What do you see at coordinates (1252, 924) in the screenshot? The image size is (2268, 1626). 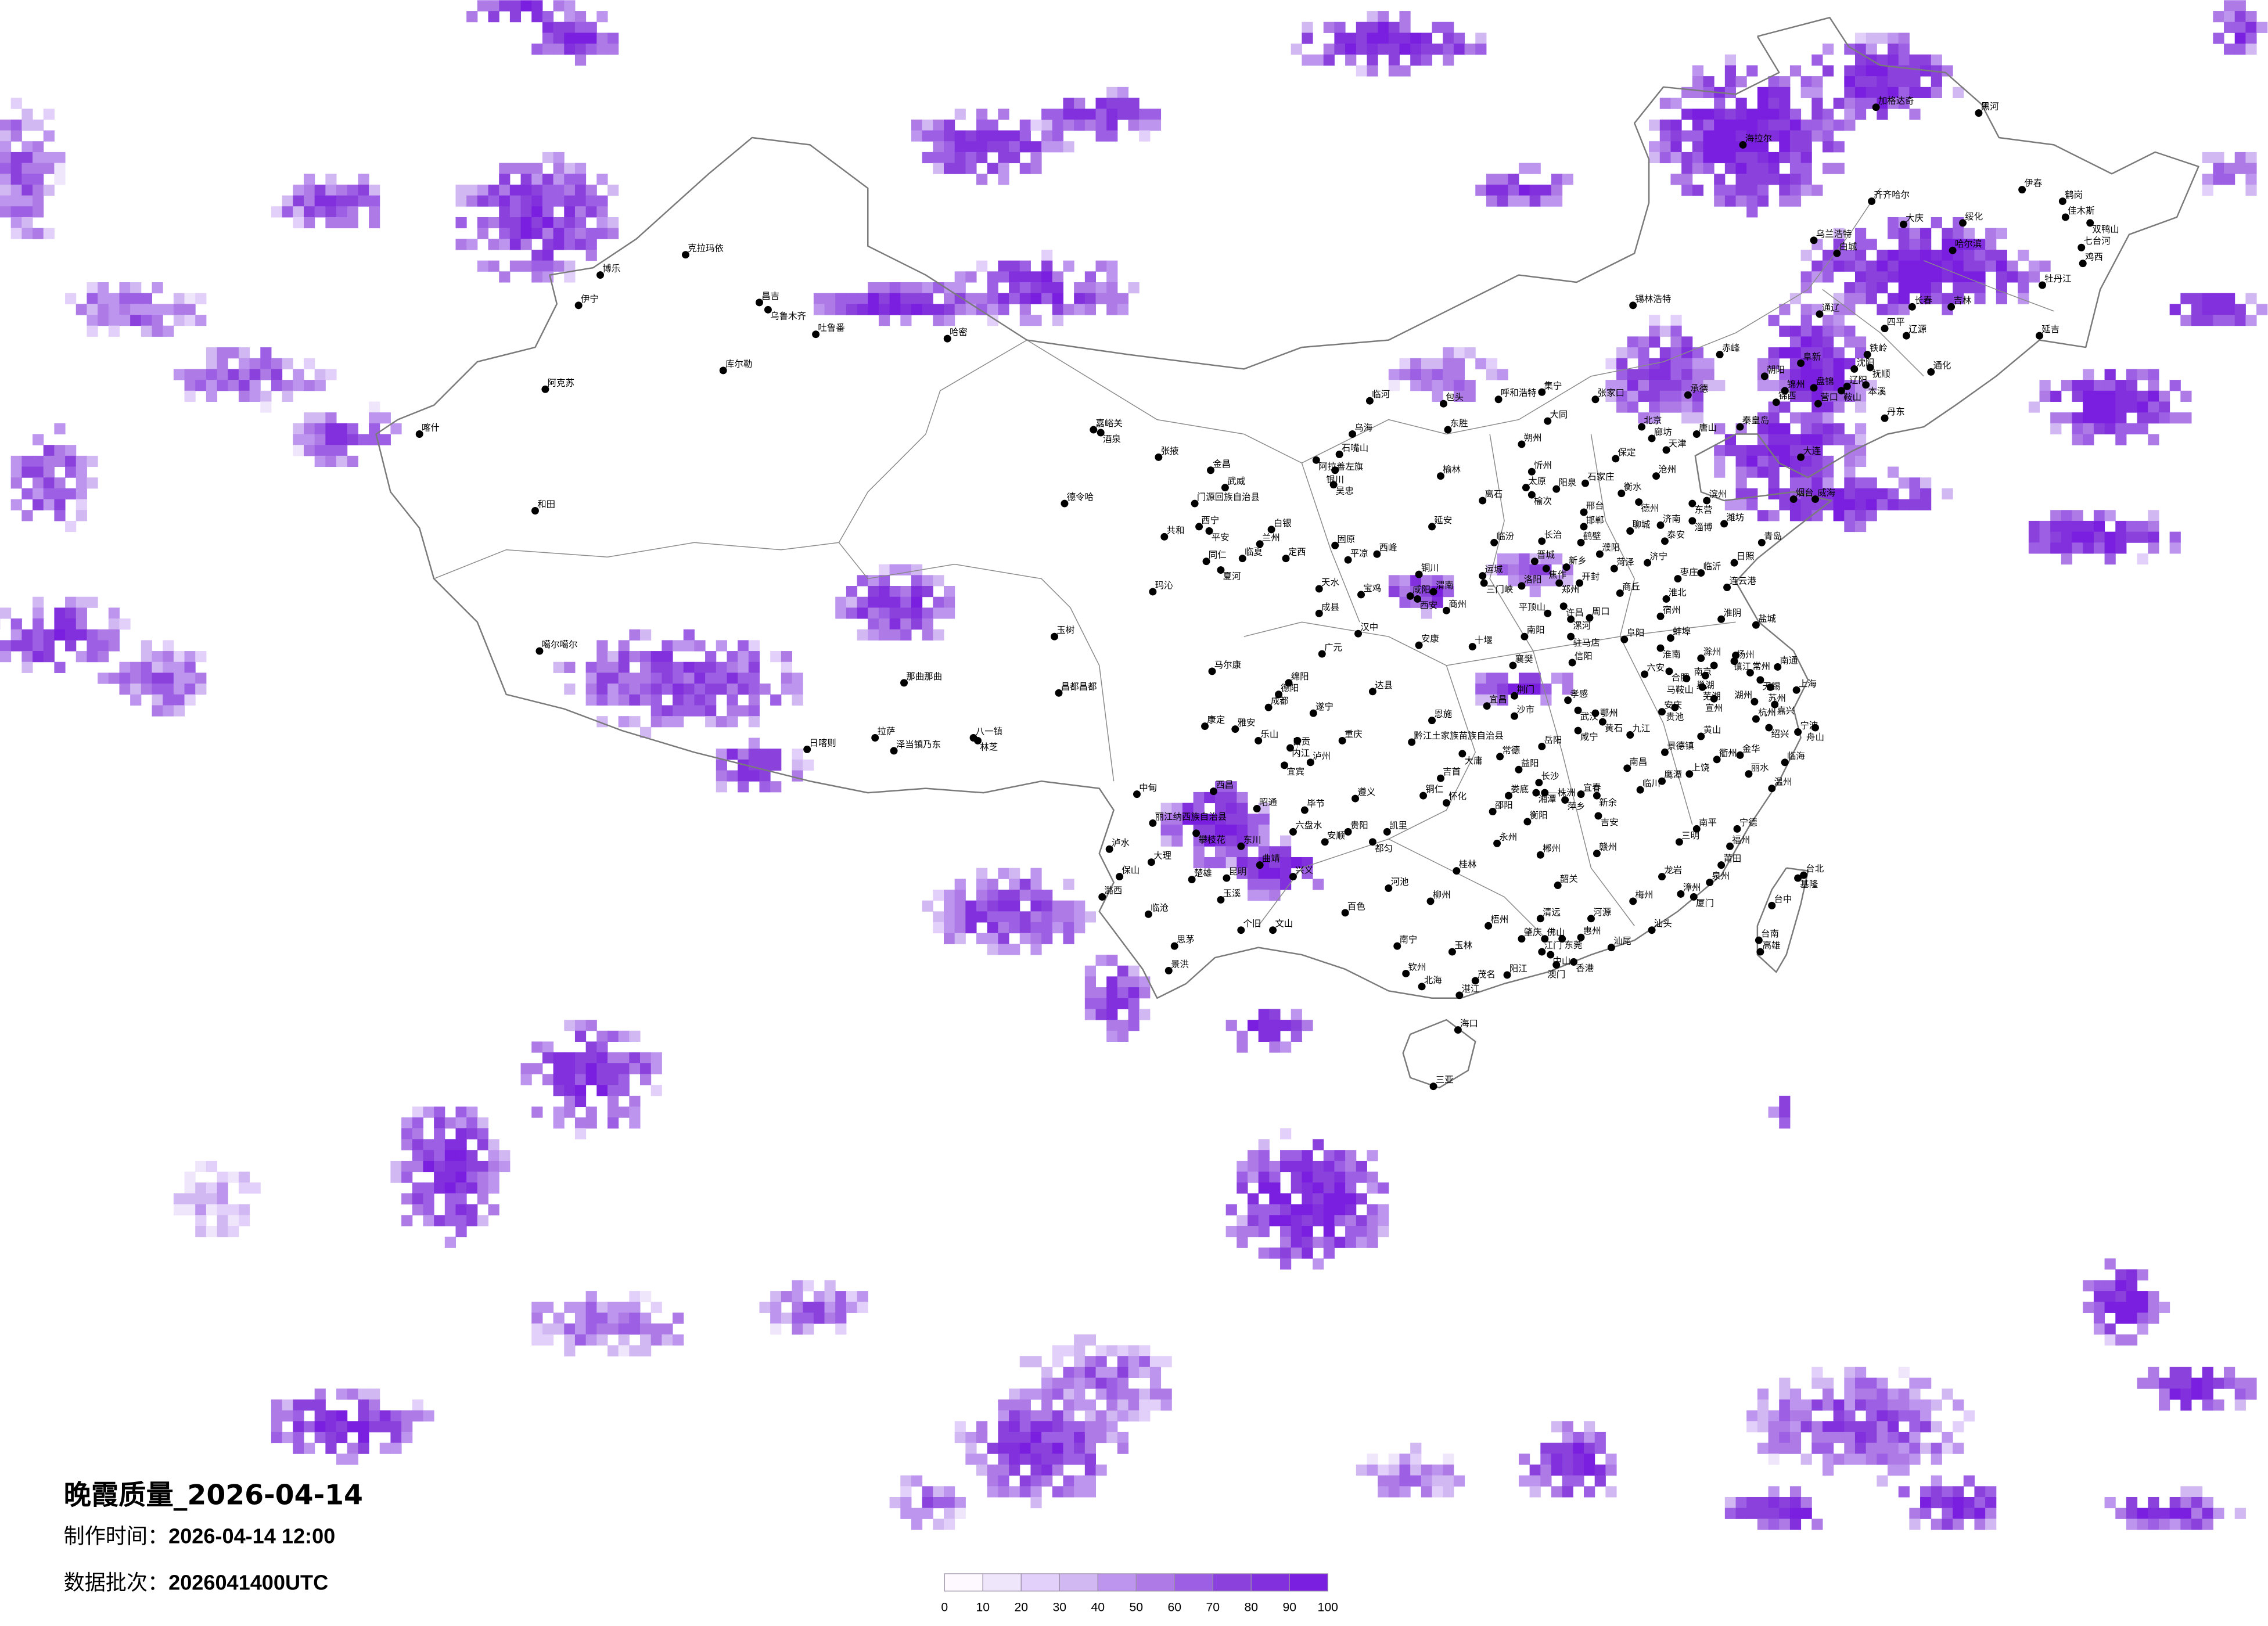 I see `city-label: 个旧` at bounding box center [1252, 924].